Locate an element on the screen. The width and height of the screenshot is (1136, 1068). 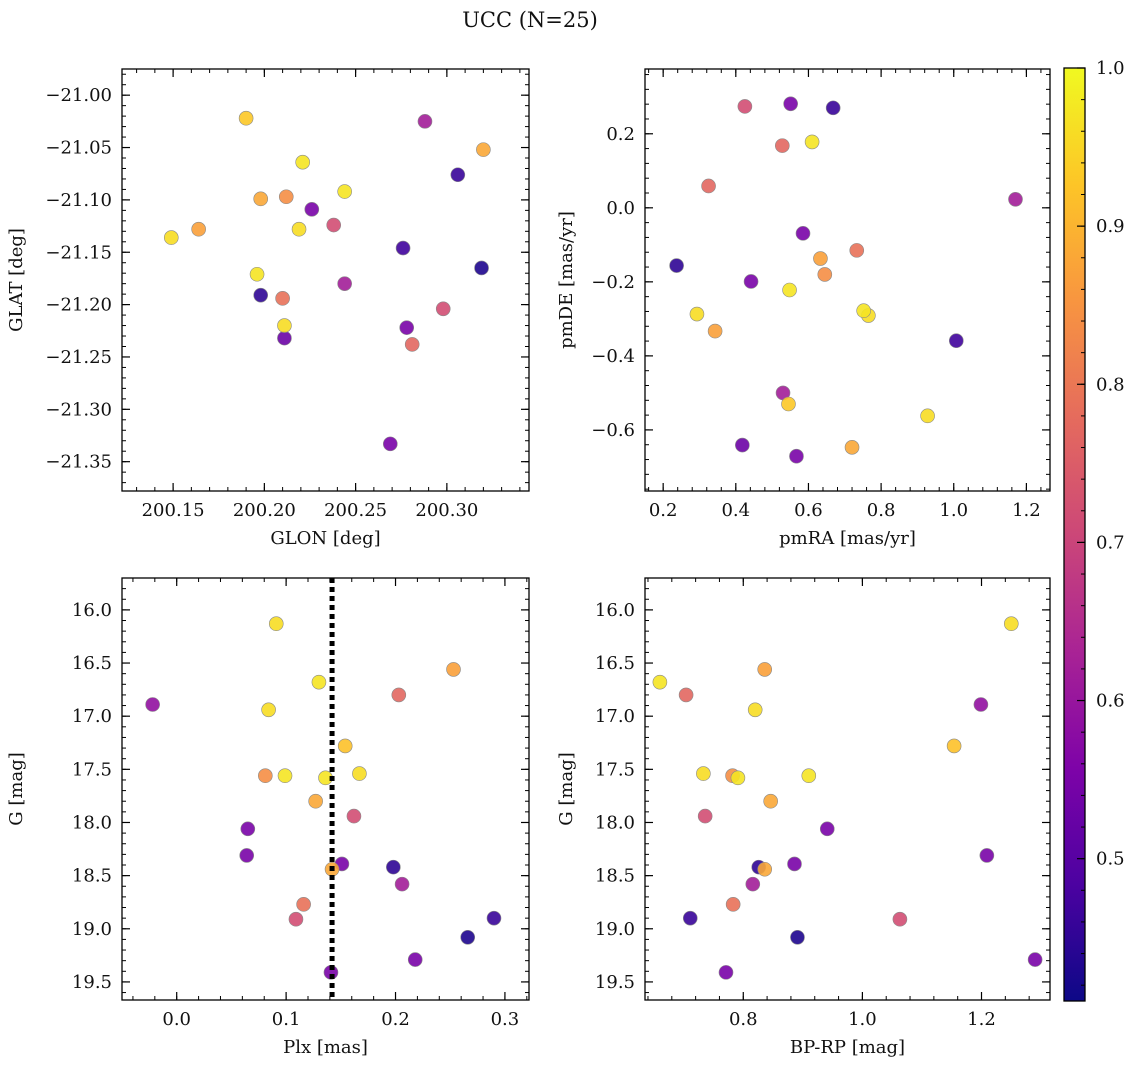
x-tick-label: 0.3 is located at coordinates (505, 1019).